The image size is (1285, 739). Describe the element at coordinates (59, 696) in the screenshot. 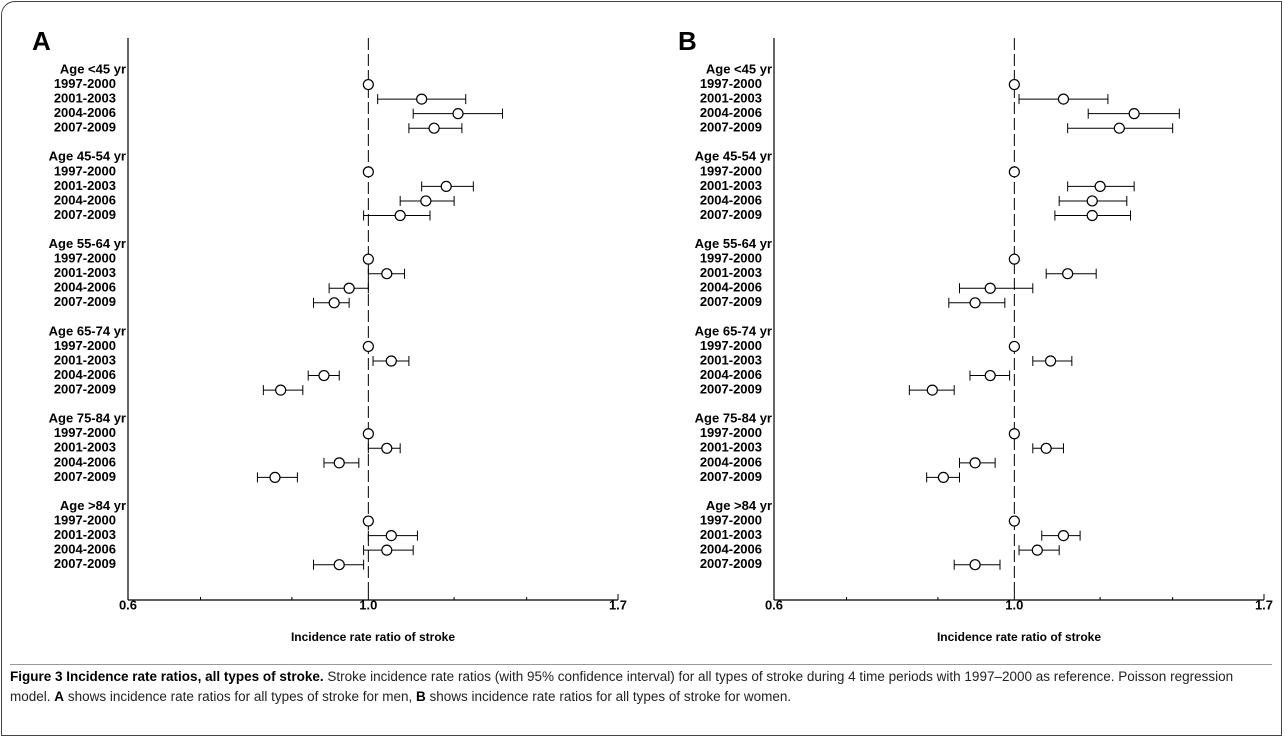

I see `caption-bold: A` at that location.